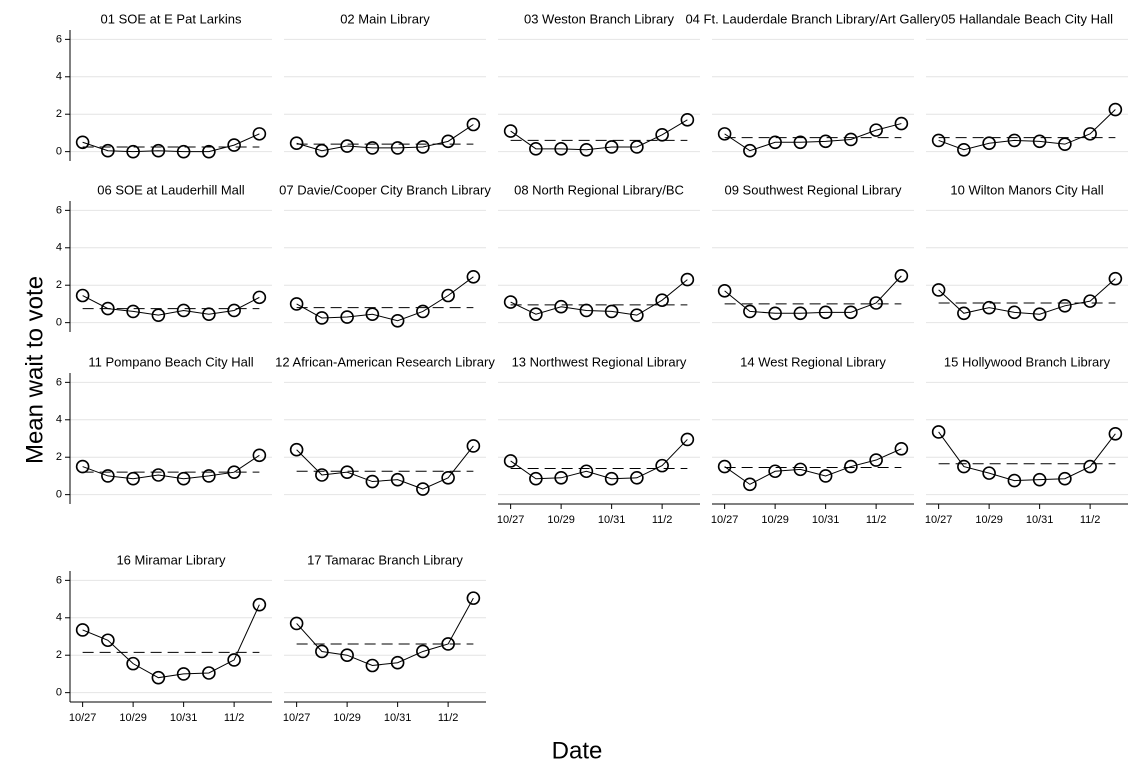  Describe the element at coordinates (171, 559) in the screenshot. I see `panel-title: 16 Miramar Library` at that location.